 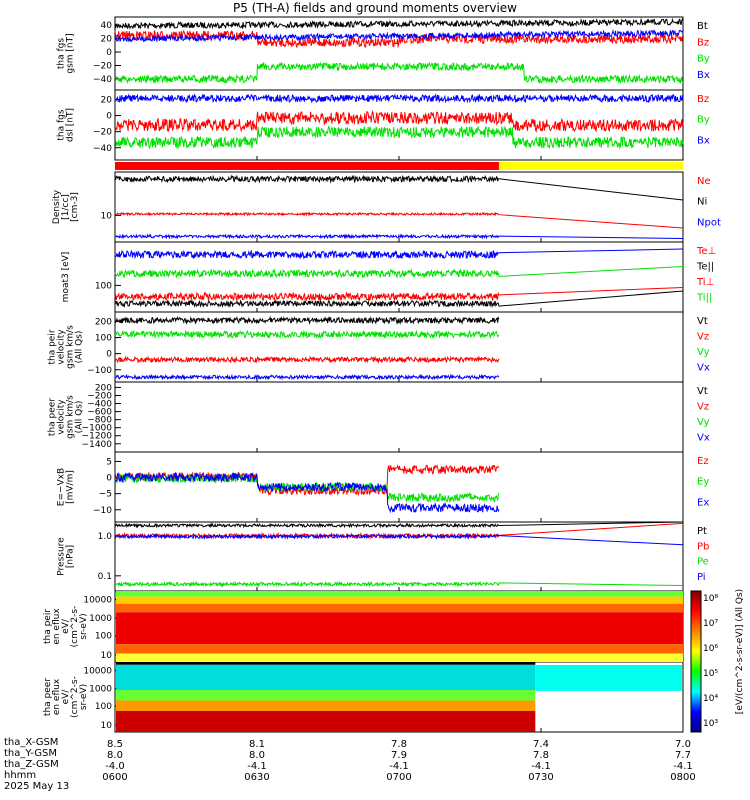 What do you see at coordinates (703, 502) in the screenshot?
I see `legend-Ex: Ex` at bounding box center [703, 502].